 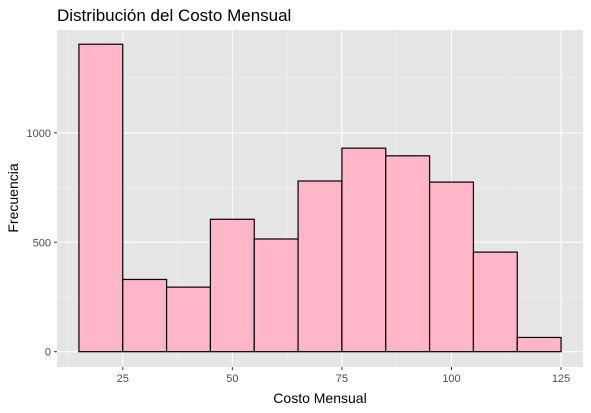 What do you see at coordinates (342, 379) in the screenshot?
I see `x-tick-label: 75` at bounding box center [342, 379].